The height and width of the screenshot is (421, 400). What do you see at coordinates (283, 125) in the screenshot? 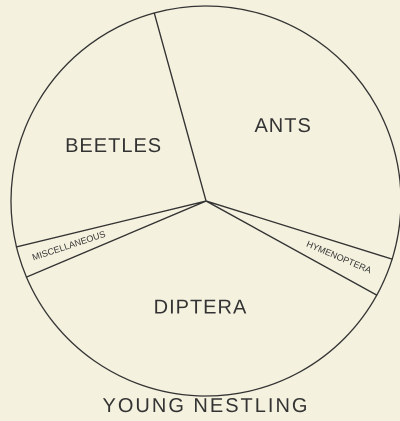
I see `slice-label: ANTS` at bounding box center [283, 125].